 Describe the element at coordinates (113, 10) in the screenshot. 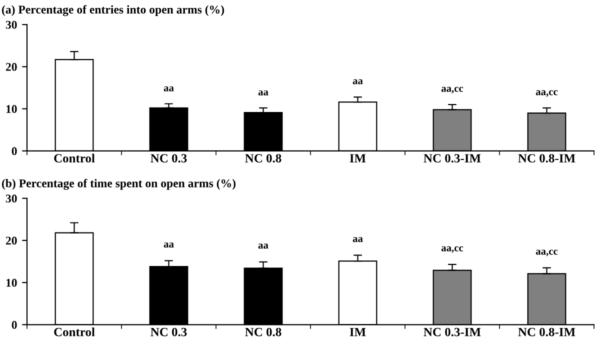

I see `chart-title: (a) Percentage of entries into open arms (%)` at that location.